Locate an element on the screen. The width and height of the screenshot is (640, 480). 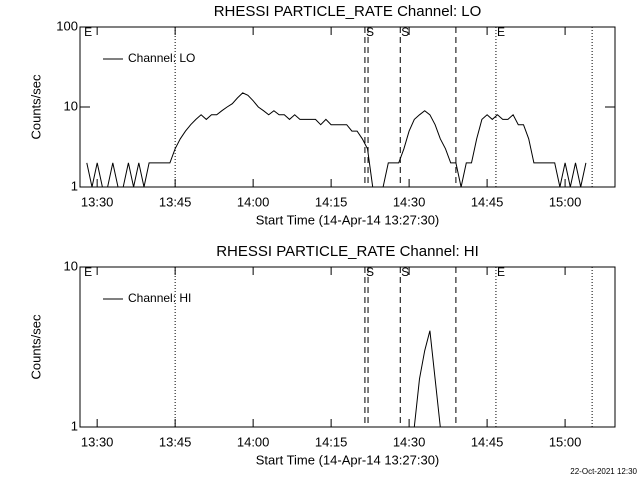
chart-title: RHESSI PARTICLE_RATE Channel: LO is located at coordinates (348, 11).